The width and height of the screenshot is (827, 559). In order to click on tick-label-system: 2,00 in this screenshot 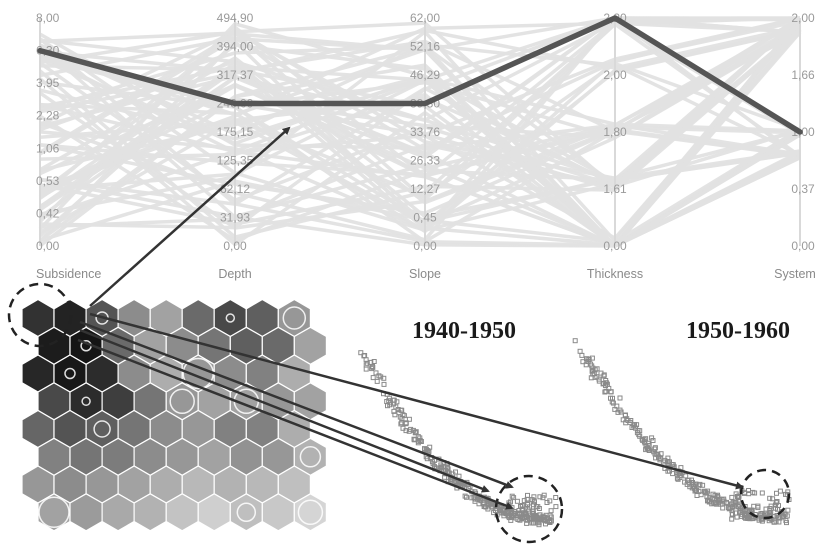, I will do `click(803, 18)`.